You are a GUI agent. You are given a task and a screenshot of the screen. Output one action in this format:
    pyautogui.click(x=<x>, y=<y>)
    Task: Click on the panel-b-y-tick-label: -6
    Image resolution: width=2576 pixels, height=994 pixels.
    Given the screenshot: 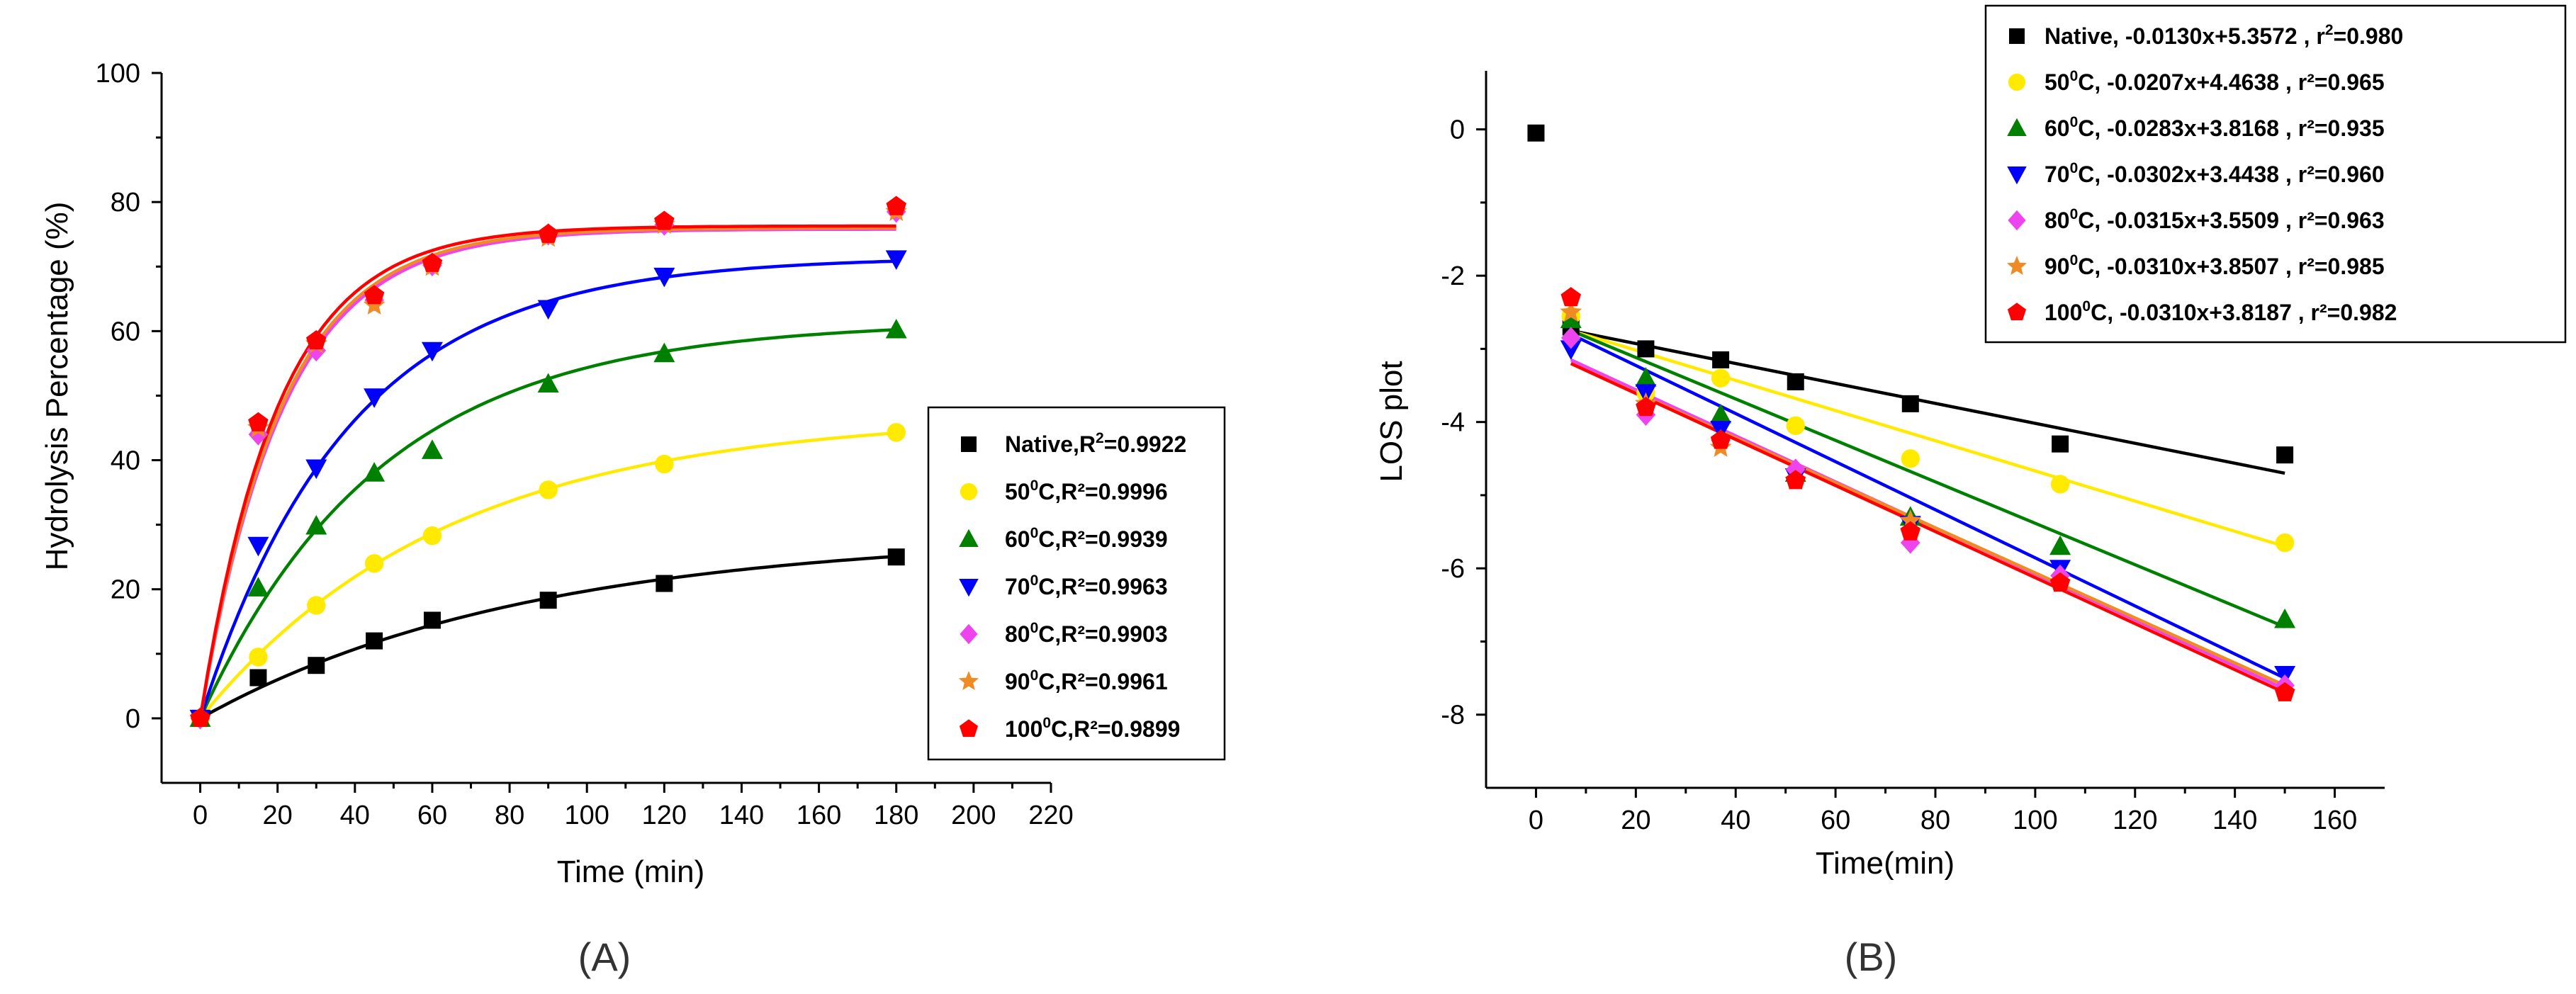 What is the action you would take?
    pyautogui.click(x=1453, y=569)
    